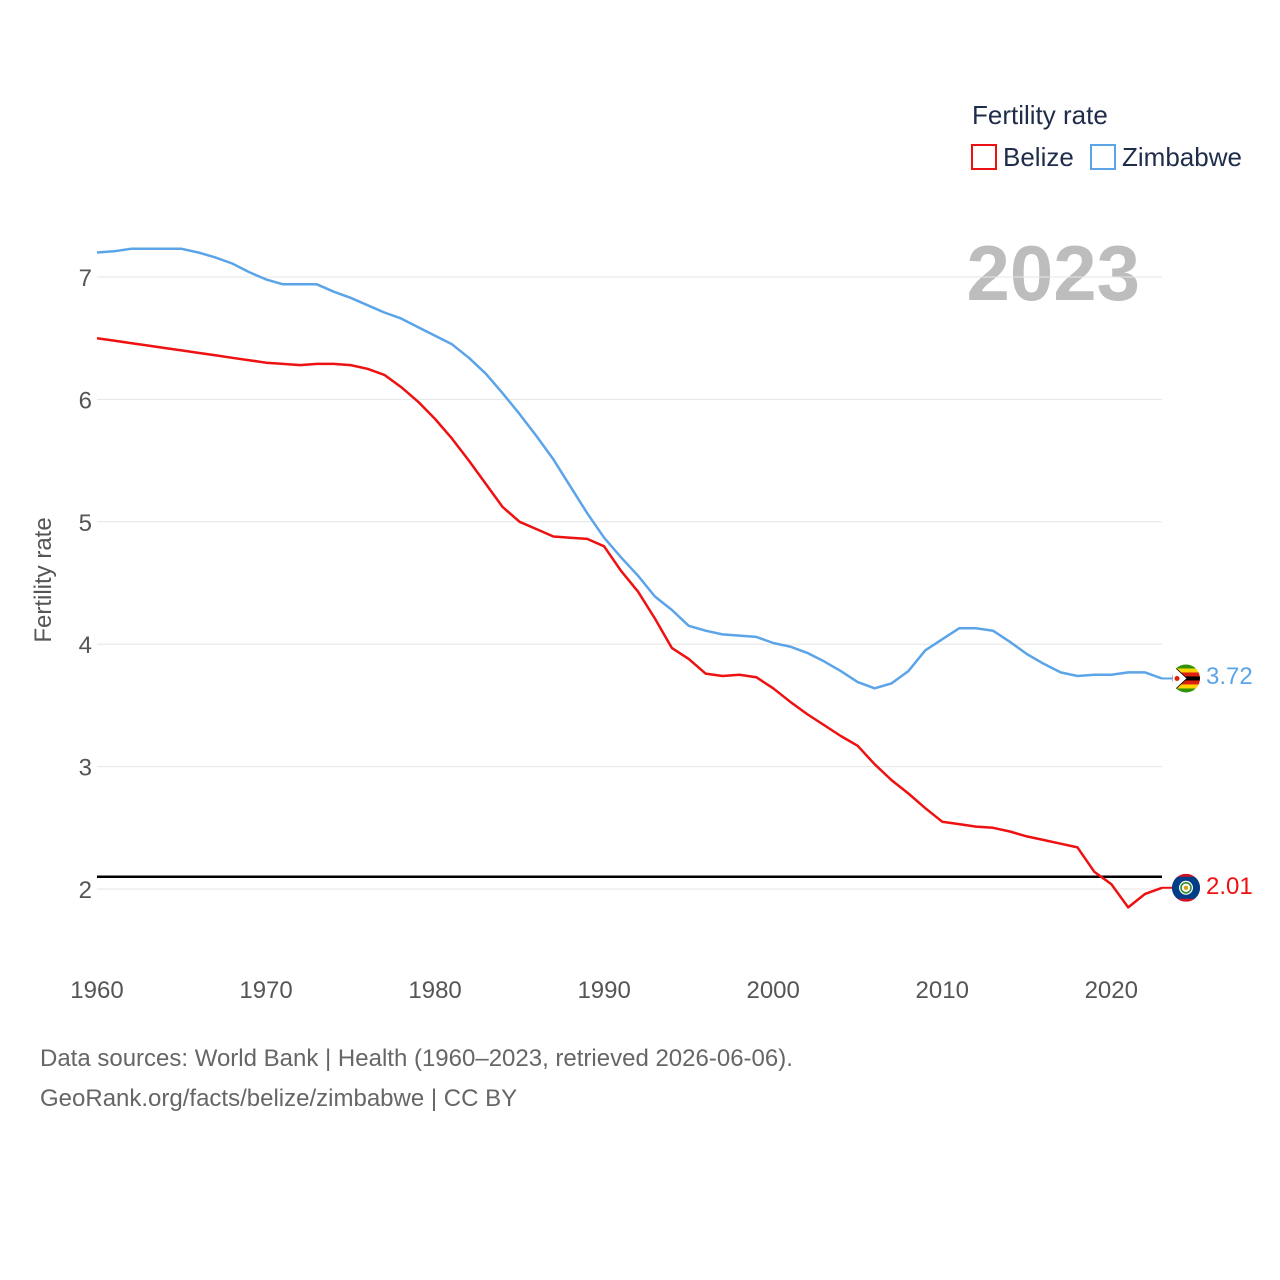 This screenshot has width=1280, height=1280. Describe the element at coordinates (1229, 886) in the screenshot. I see `end-value-belize: 2.01` at that location.